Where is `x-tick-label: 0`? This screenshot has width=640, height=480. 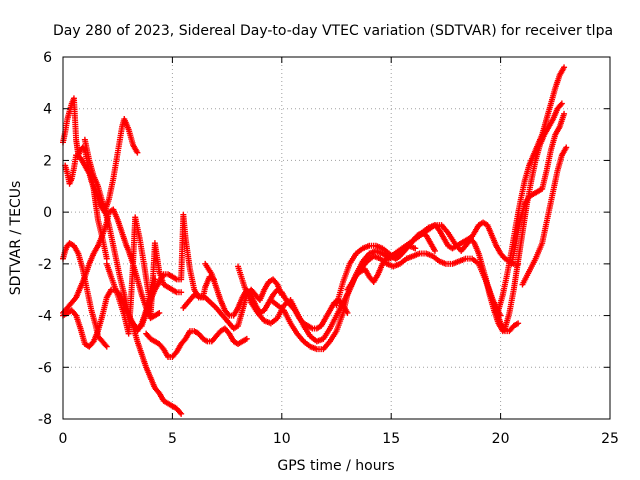
x-tick-label: 0 is located at coordinates (63, 439).